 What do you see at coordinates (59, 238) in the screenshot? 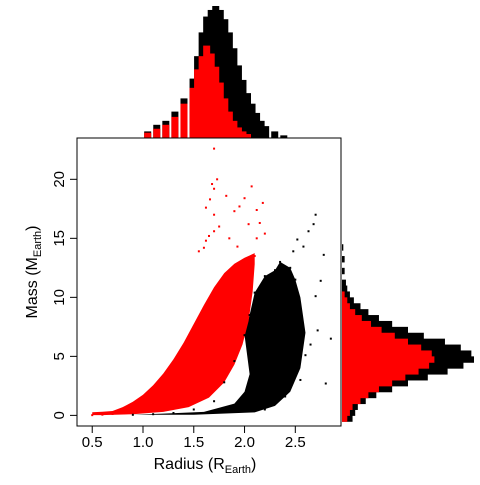
I see `y-tick-label: 15` at bounding box center [59, 238].